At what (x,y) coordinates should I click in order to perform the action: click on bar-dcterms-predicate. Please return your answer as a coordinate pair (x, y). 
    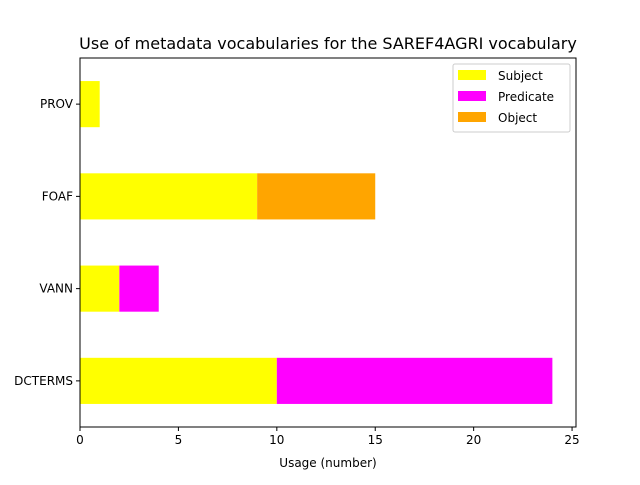
    Looking at the image, I should click on (414, 380).